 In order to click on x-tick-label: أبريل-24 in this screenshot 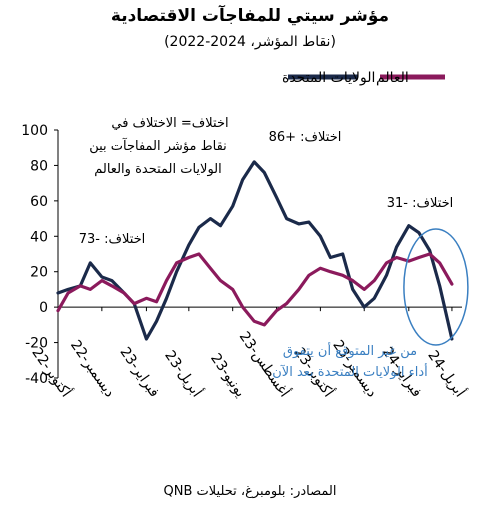, I will do `click(446, 374)`.